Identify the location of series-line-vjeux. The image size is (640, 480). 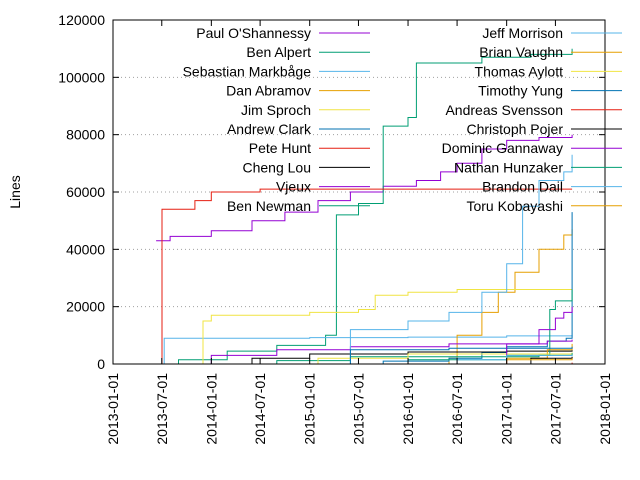
(363, 352).